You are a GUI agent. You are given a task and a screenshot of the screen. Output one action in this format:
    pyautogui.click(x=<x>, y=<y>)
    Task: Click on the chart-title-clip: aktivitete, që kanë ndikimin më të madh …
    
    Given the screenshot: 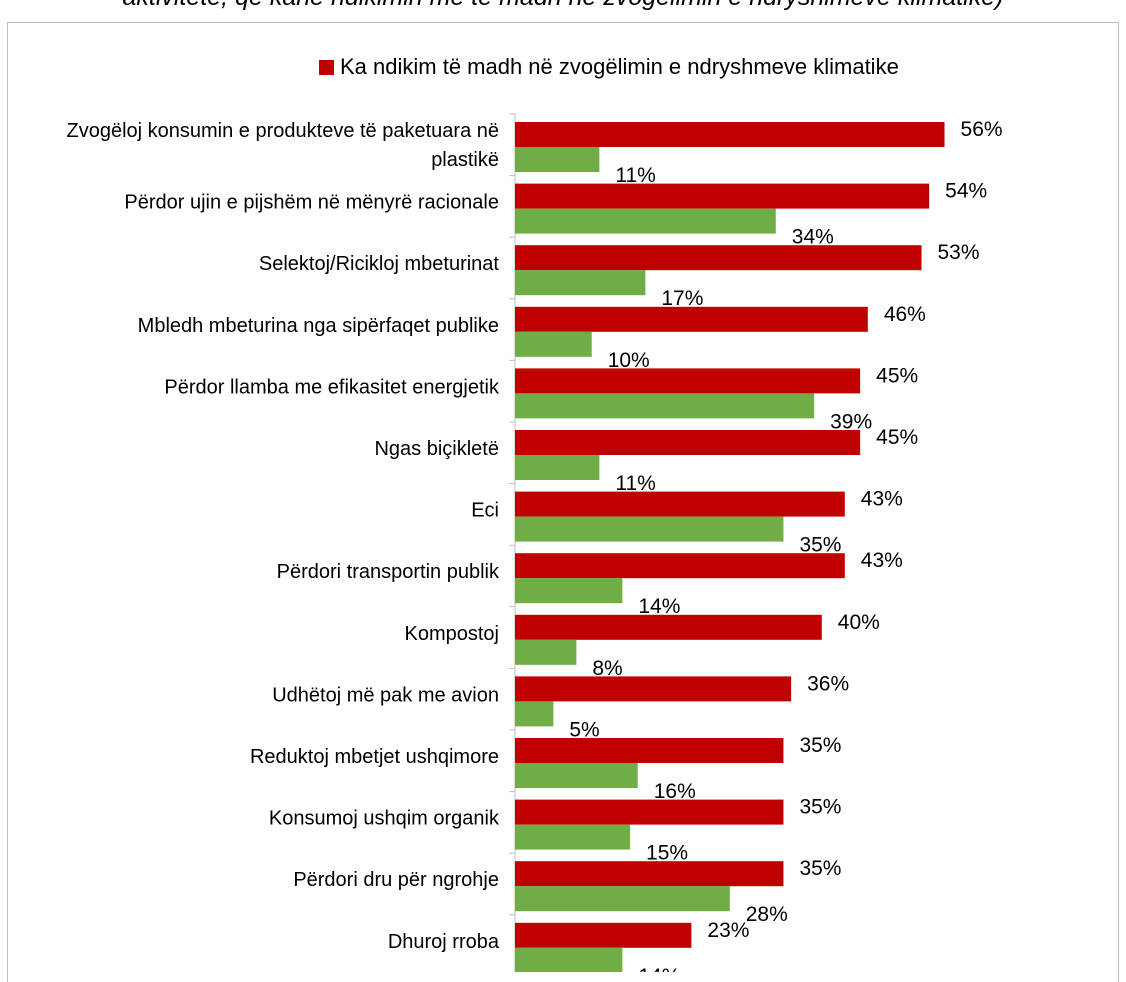 What is the action you would take?
    pyautogui.click(x=563, y=9)
    